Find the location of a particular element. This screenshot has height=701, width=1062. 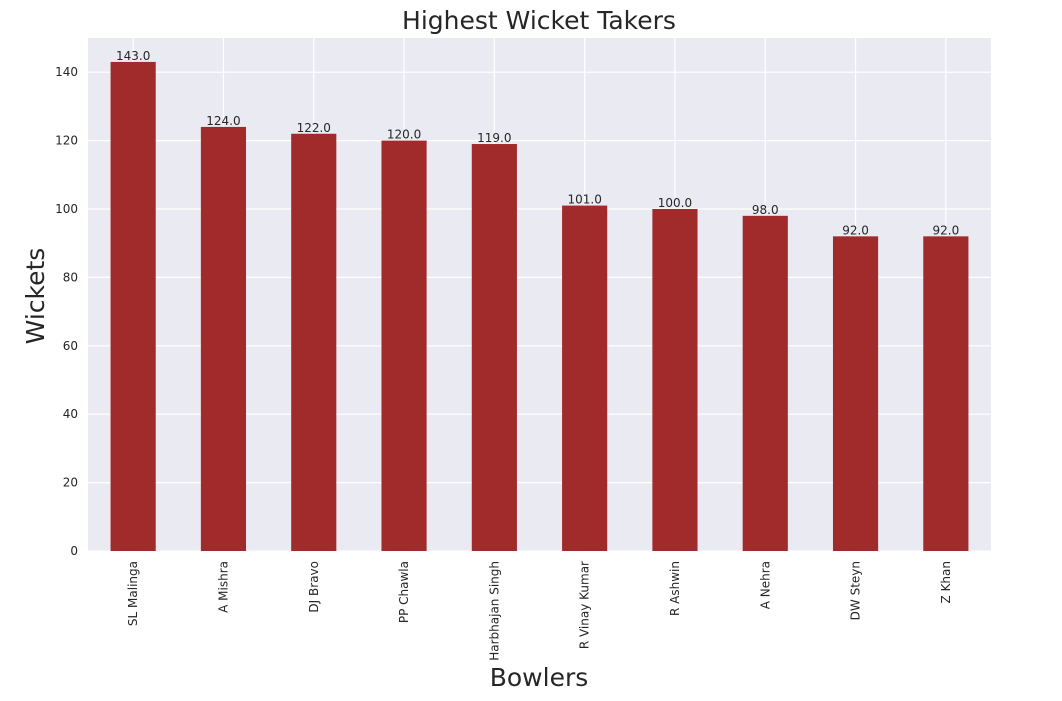

y-axis-ticks: 0 20 40 60 80 100 120 140 is located at coordinates (66, 311).